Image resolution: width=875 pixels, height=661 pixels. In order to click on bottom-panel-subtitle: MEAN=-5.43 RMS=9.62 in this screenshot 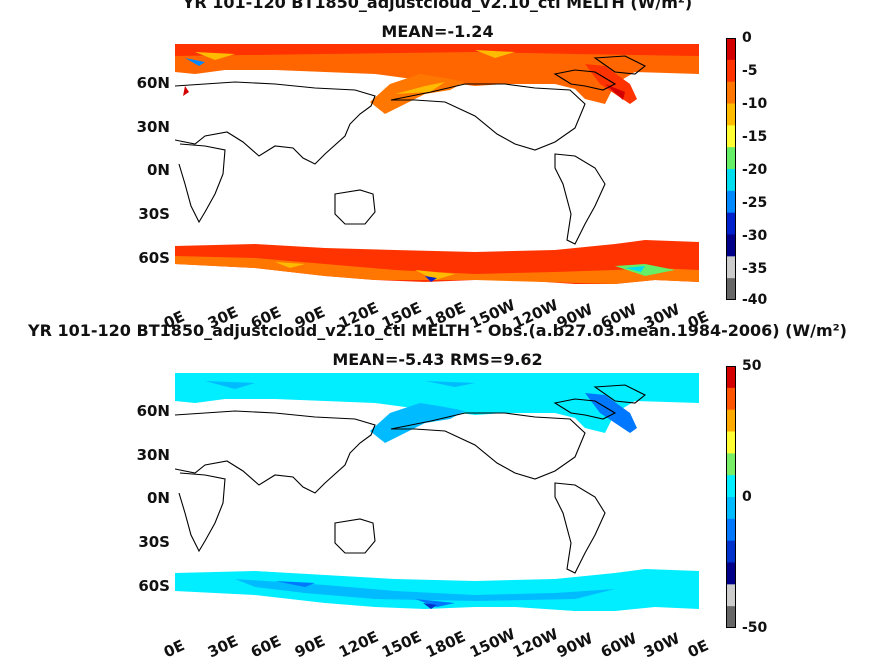, I will do `click(437, 360)`.